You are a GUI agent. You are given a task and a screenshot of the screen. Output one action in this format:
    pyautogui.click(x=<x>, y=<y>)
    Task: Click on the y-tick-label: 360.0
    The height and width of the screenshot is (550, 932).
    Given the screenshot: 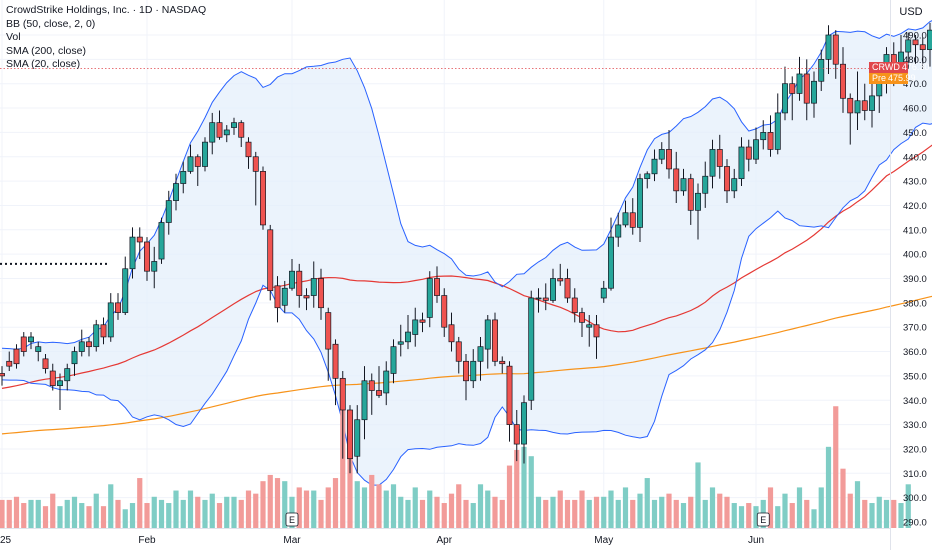 What is the action you would take?
    pyautogui.click(x=915, y=352)
    